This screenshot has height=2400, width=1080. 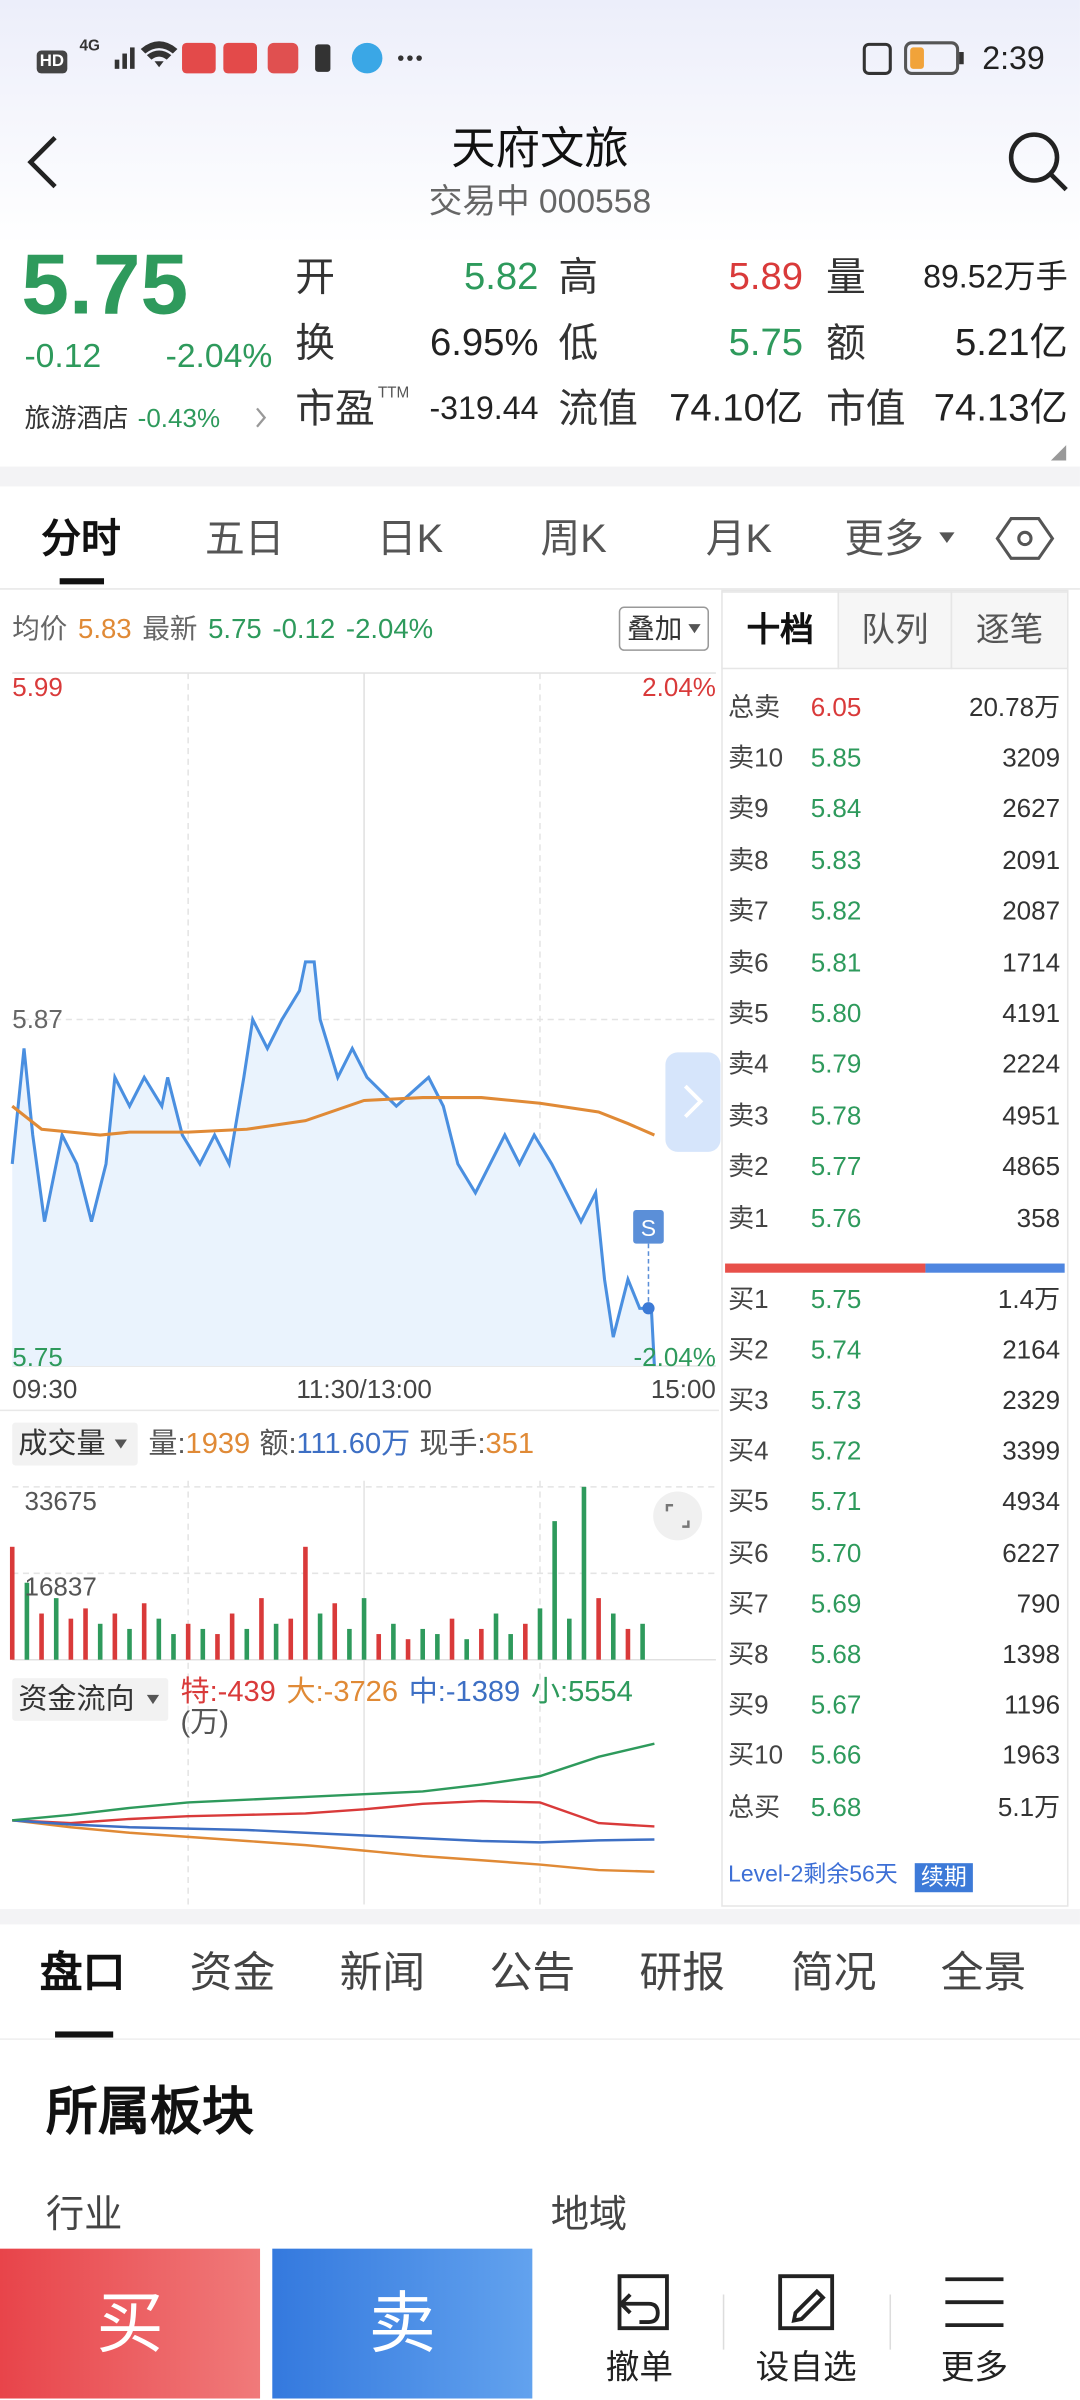 I want to click on settings-hexagon, so click(x=1025, y=538).